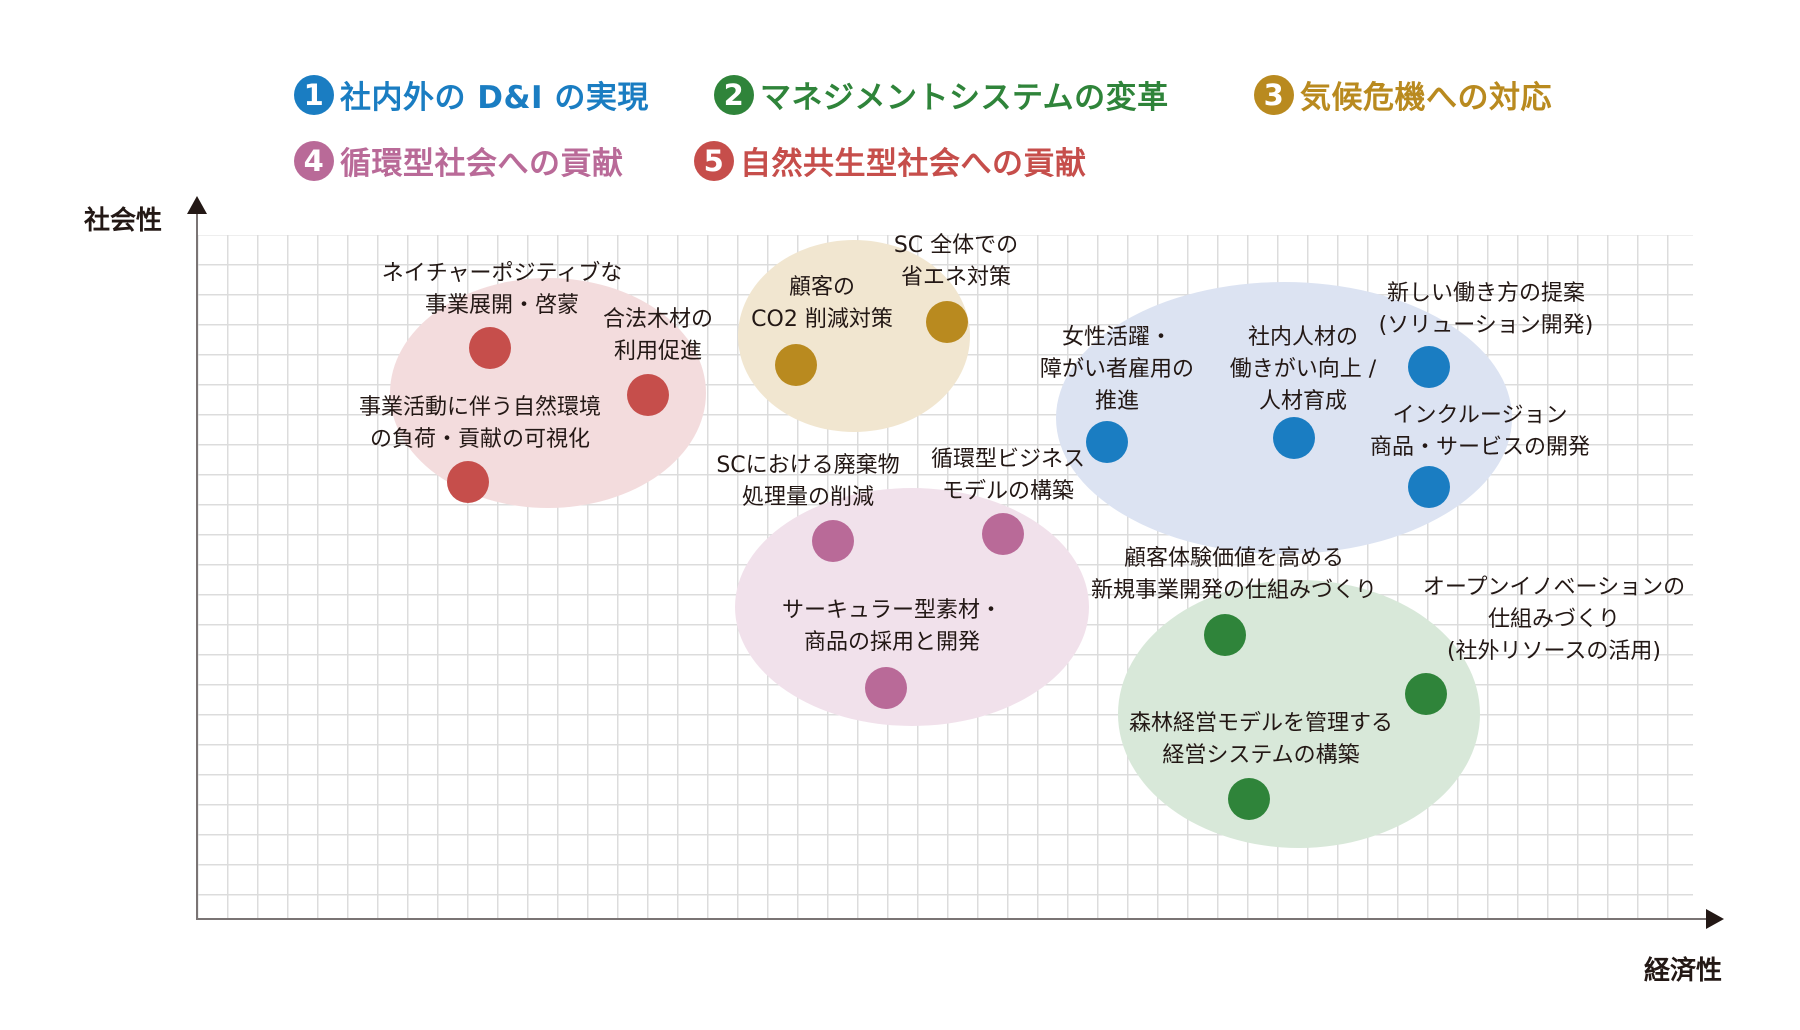 The height and width of the screenshot is (1030, 1800). What do you see at coordinates (714, 160) in the screenshot?
I see `number-5-icon: 5` at bounding box center [714, 160].